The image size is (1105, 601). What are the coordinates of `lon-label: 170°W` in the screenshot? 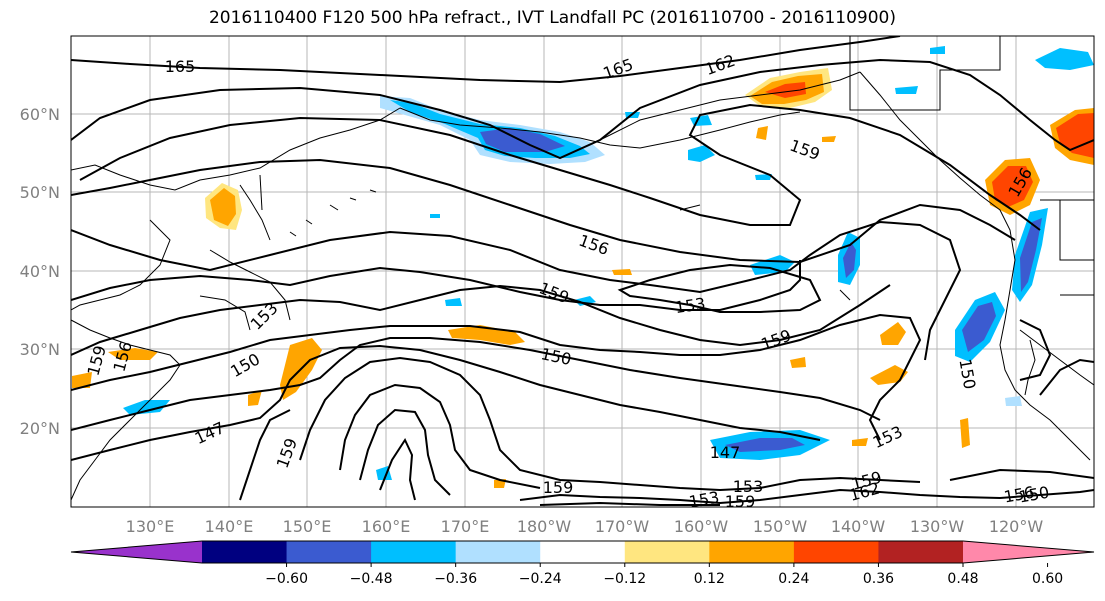 It's located at (622, 526).